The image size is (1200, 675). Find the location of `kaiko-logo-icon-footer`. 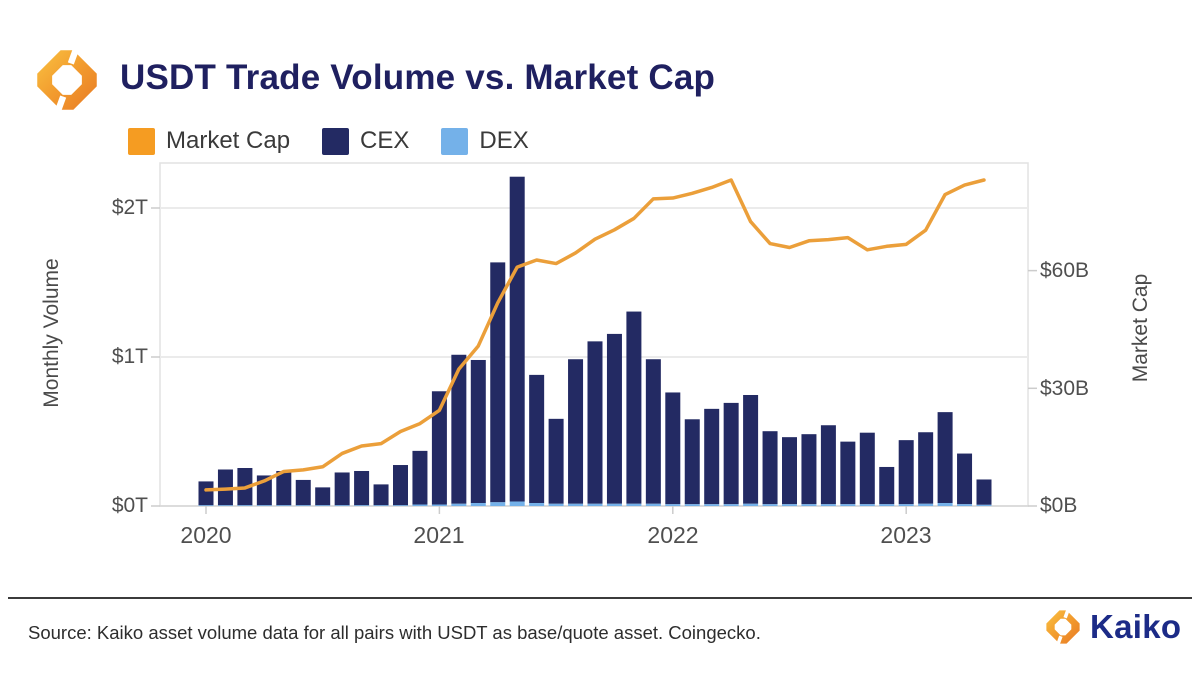

kaiko-logo-icon-footer is located at coordinates (1063, 627).